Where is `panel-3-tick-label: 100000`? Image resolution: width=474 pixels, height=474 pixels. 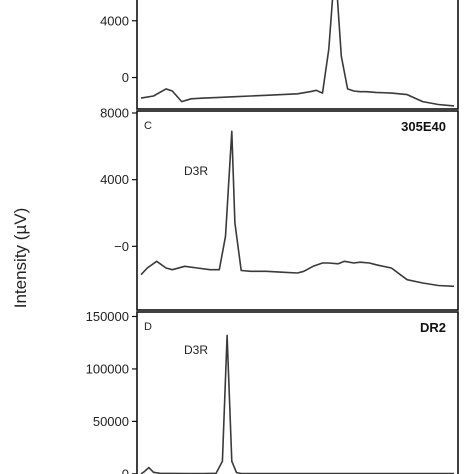 panel-3-tick-label: 100000 is located at coordinates (107, 368).